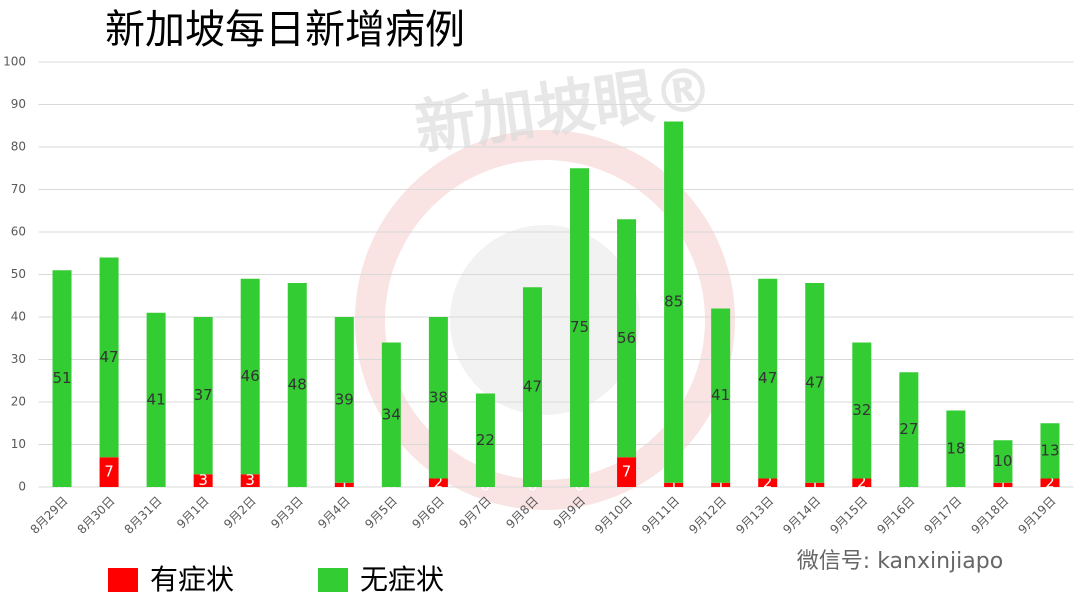 This screenshot has height=611, width=1080. I want to click on x-tick-label: 9月12日, so click(707, 515).